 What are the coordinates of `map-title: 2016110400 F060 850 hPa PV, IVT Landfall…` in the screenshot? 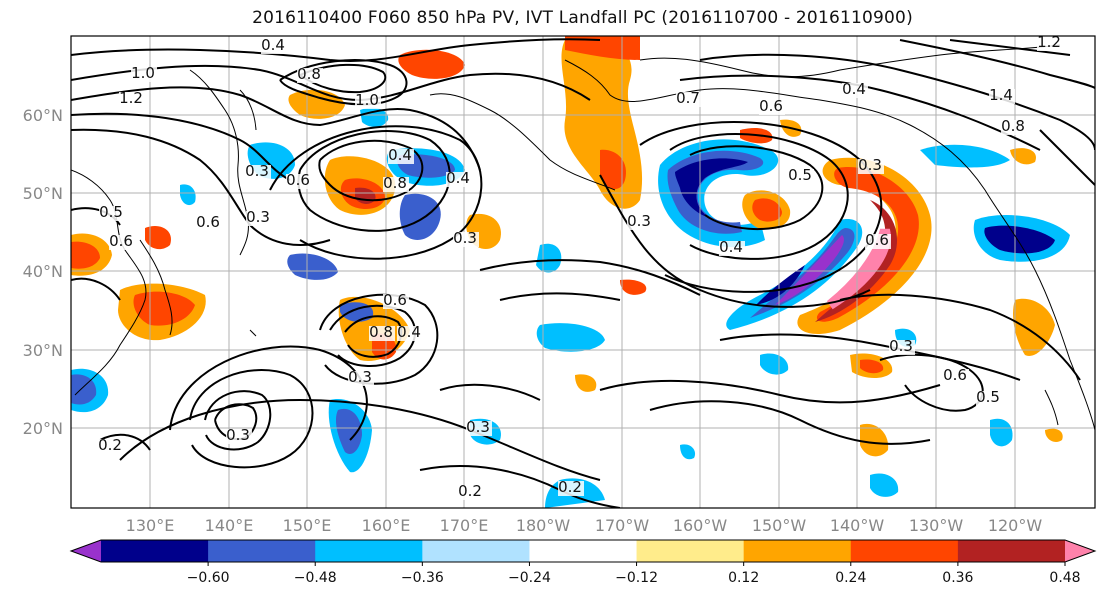 It's located at (582, 18).